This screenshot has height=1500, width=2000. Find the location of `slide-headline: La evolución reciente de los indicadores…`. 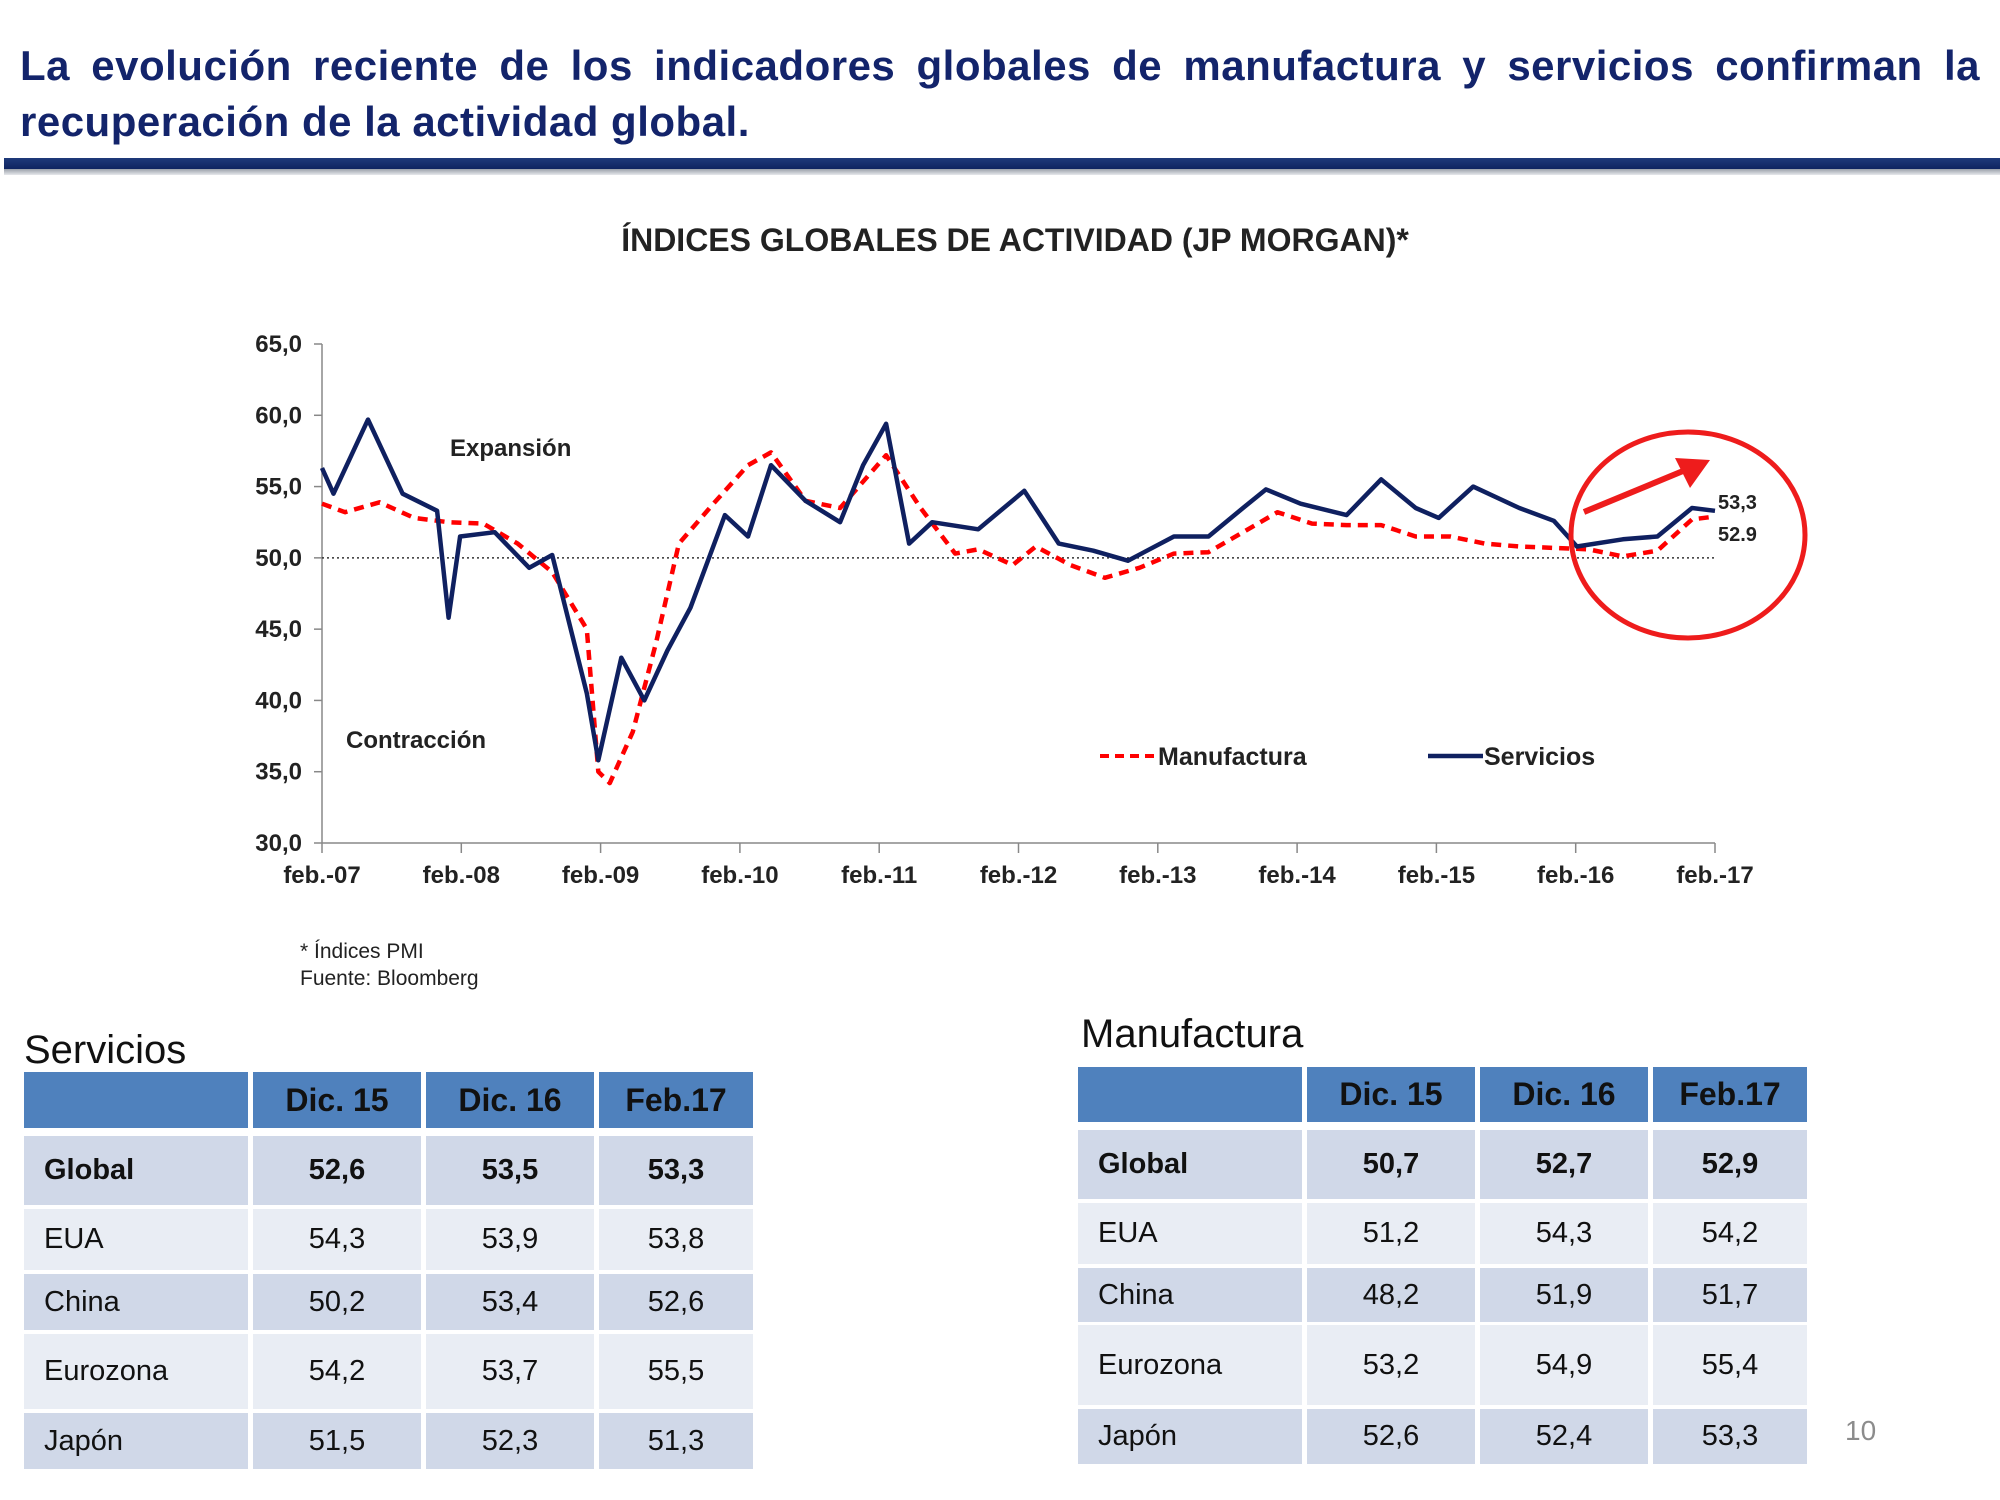

slide-headline: La evolución reciente de los indicadores… is located at coordinates (1000, 93).